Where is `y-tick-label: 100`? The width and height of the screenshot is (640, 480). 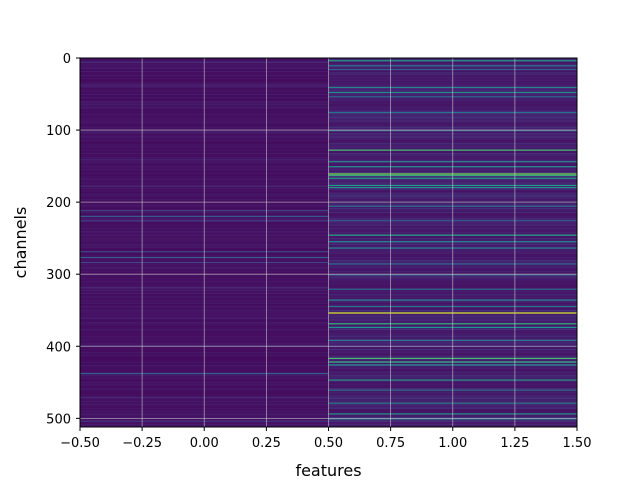 y-tick-label: 100 is located at coordinates (58, 131).